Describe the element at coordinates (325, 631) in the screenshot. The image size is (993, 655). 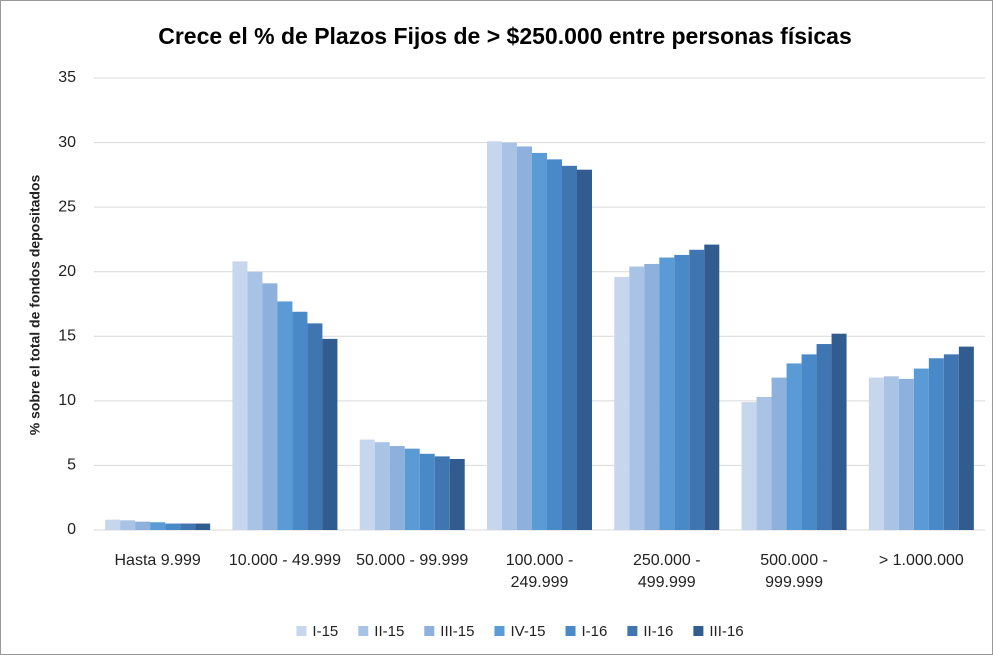
I see `legend-label: I-15` at that location.